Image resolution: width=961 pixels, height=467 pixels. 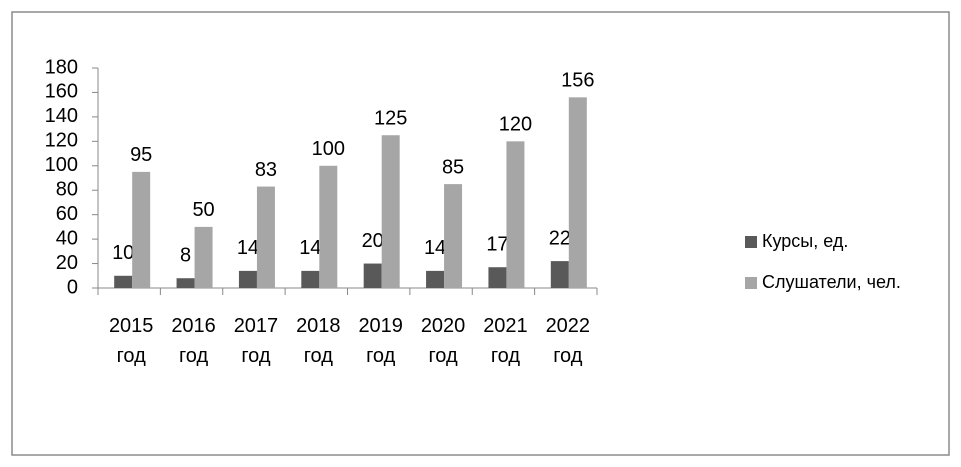 What do you see at coordinates (560, 238) in the screenshot?
I see `data-label: 22` at bounding box center [560, 238].